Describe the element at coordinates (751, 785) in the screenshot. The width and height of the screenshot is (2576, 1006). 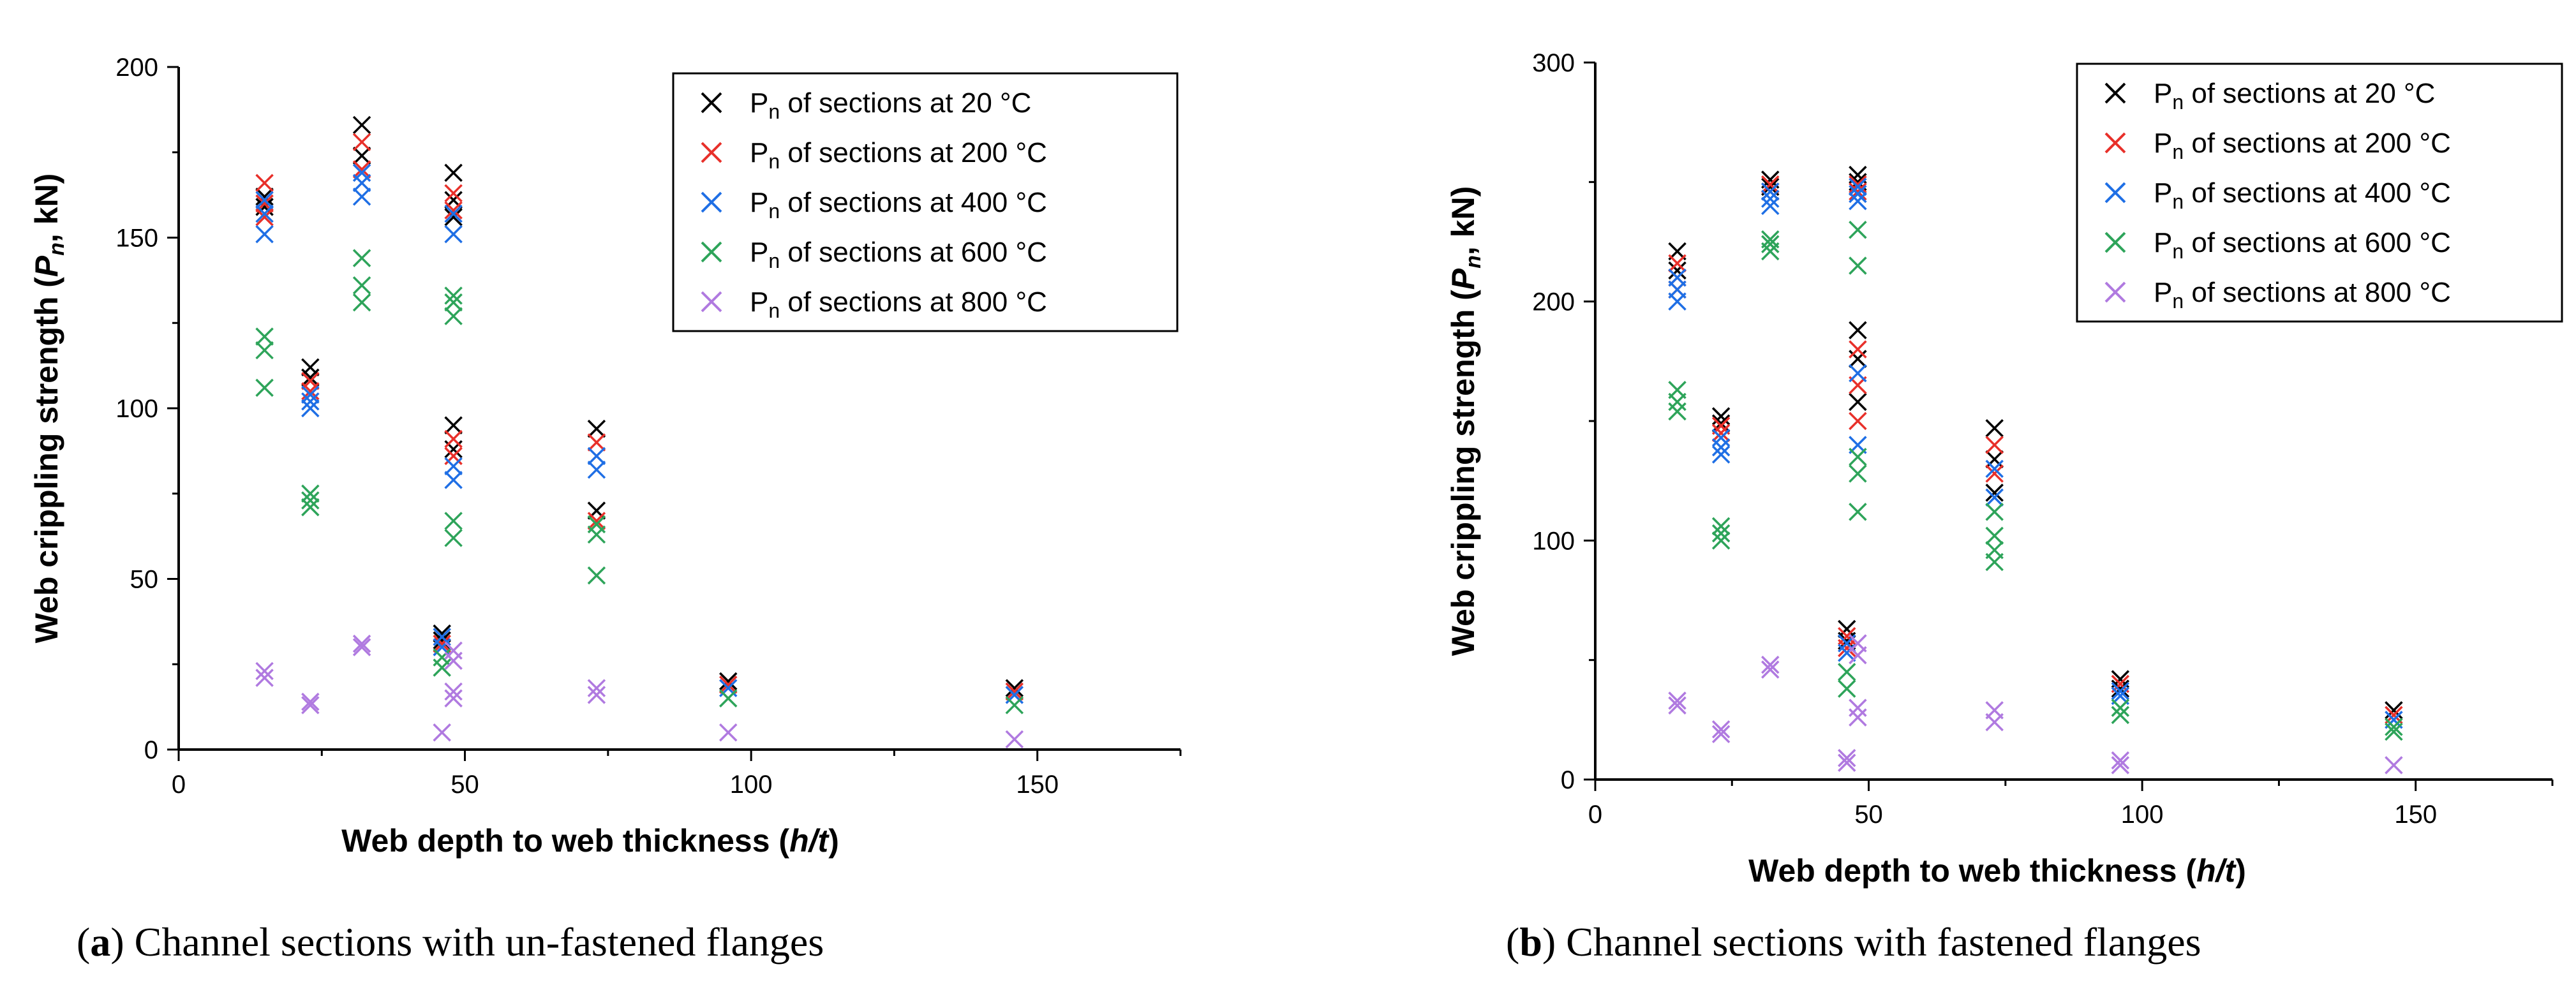
I see `x-tick-label: 100` at that location.